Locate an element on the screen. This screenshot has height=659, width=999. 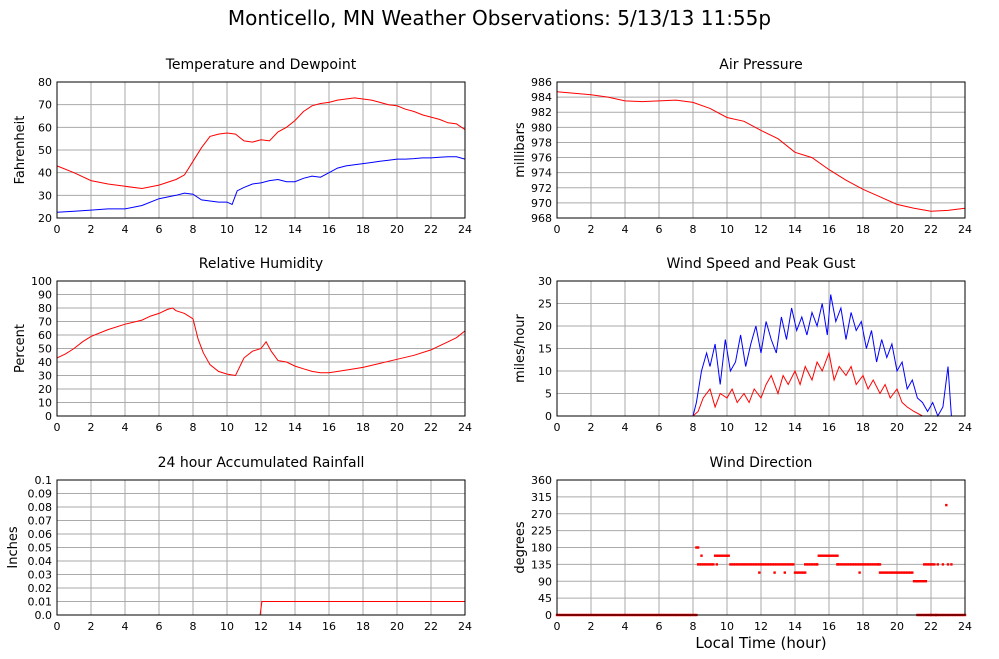
y-tick-label: 60 is located at coordinates (45, 335).